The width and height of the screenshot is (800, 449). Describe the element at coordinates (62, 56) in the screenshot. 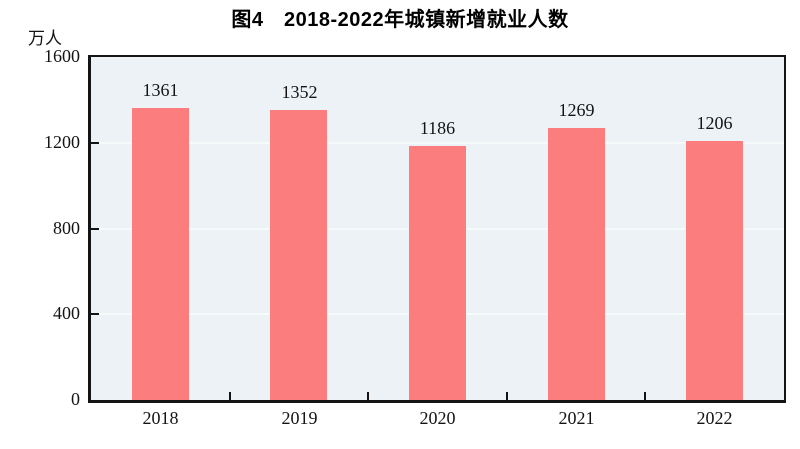

I see `y-axis-tick-label: 1600` at that location.